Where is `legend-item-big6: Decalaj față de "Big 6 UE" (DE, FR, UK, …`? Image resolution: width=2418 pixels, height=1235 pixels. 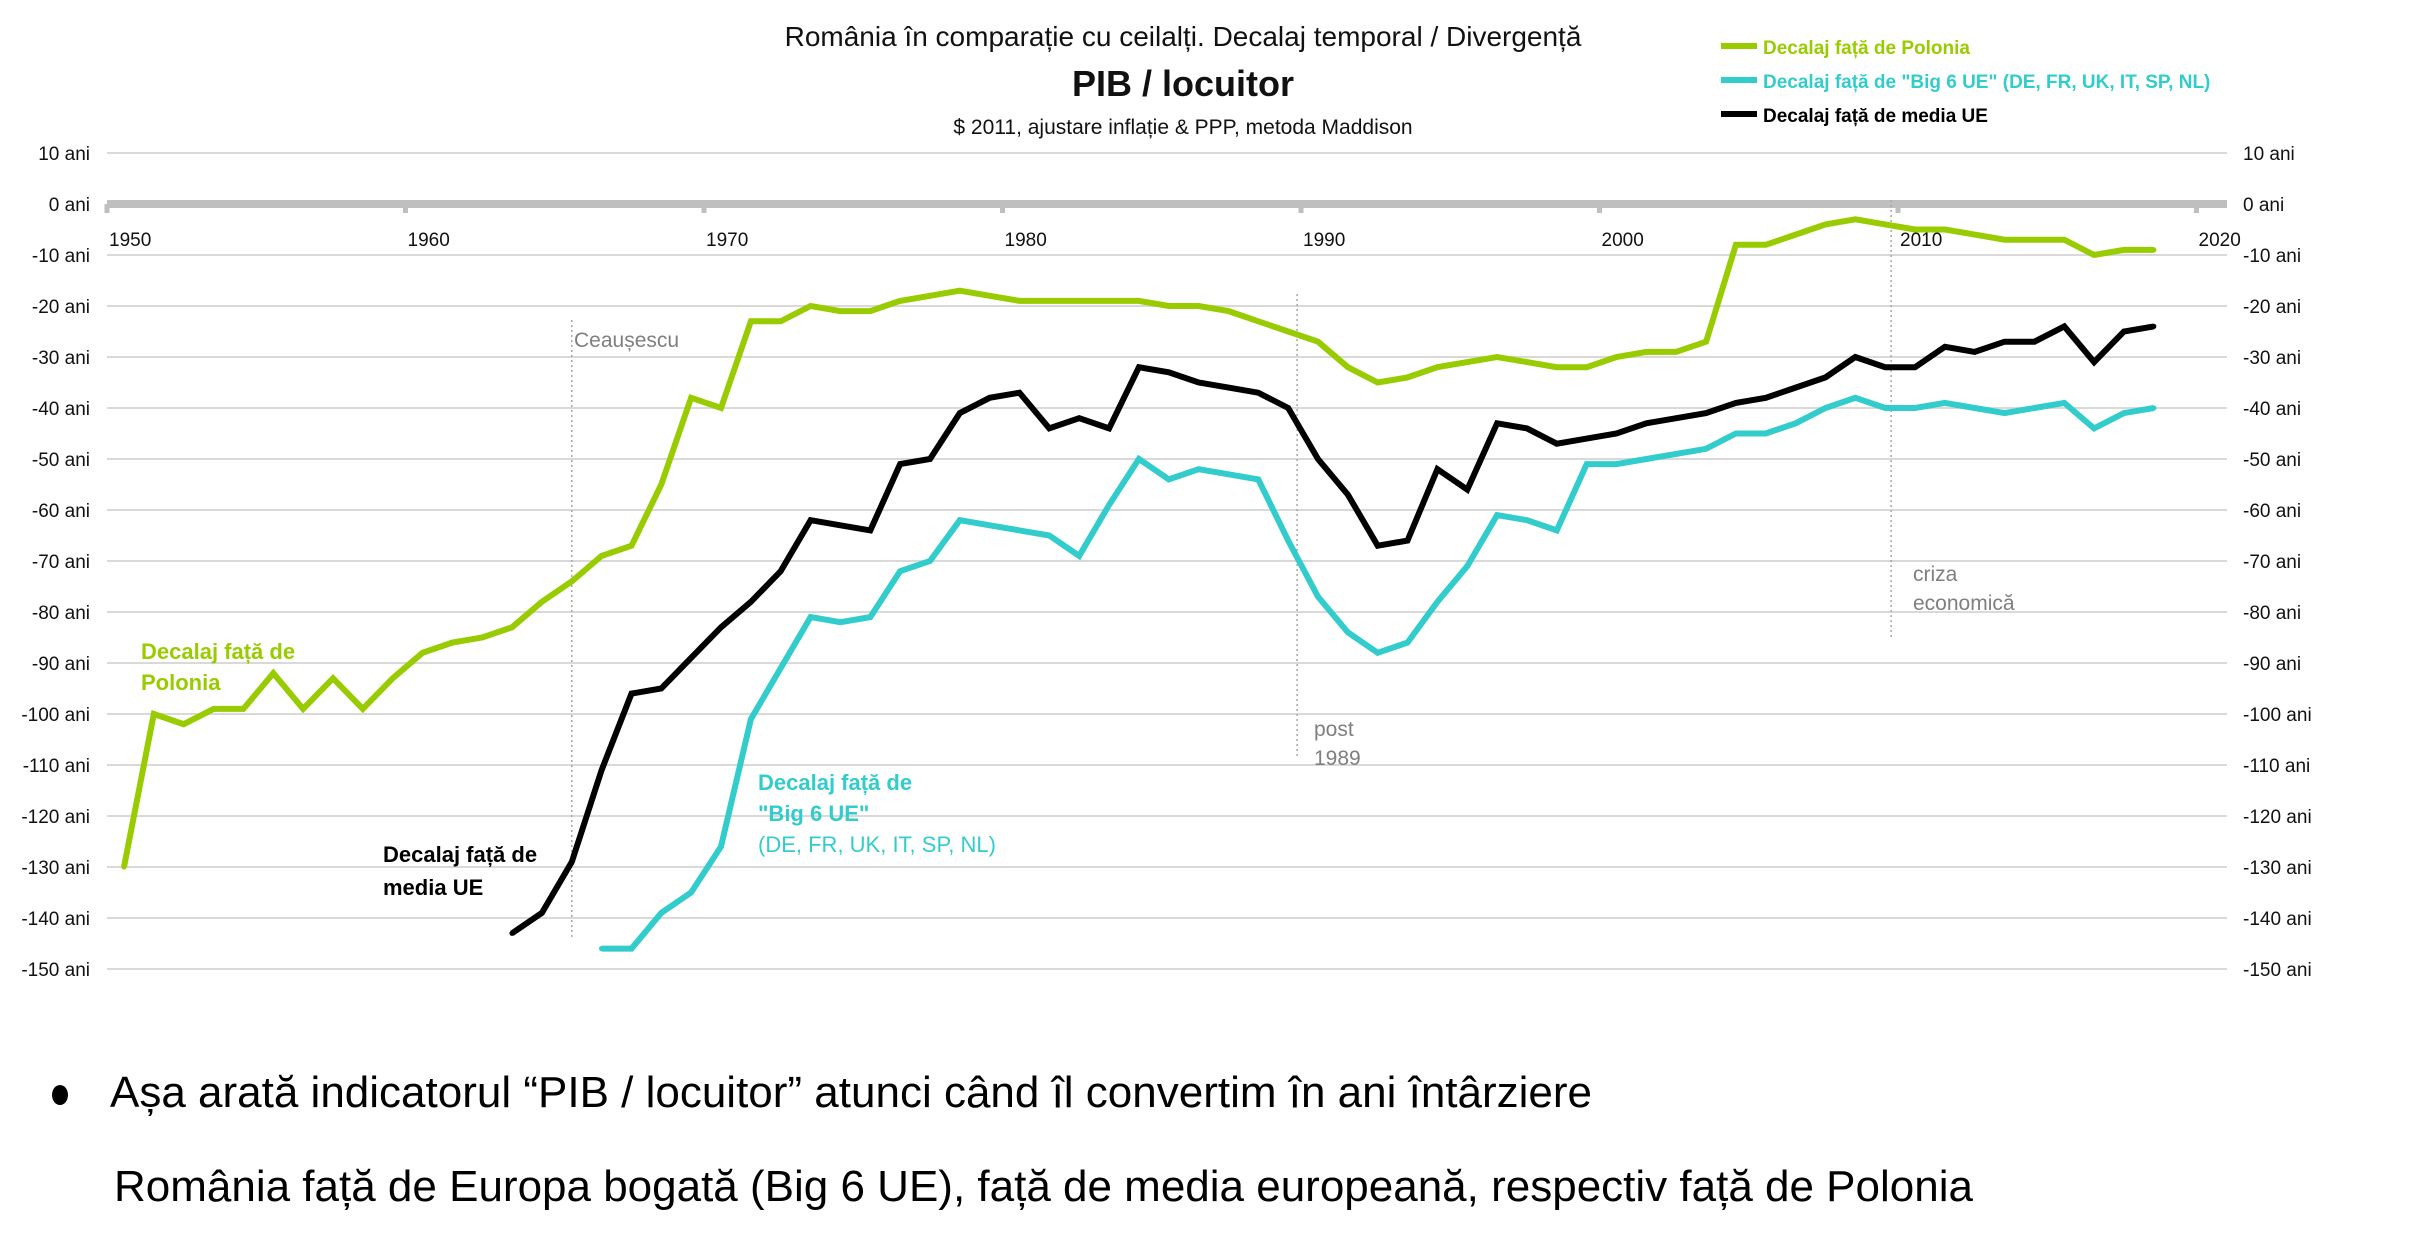
legend-item-big6: Decalaj față de "Big 6 UE" (DE, FR, UK, … is located at coordinates (1965, 82).